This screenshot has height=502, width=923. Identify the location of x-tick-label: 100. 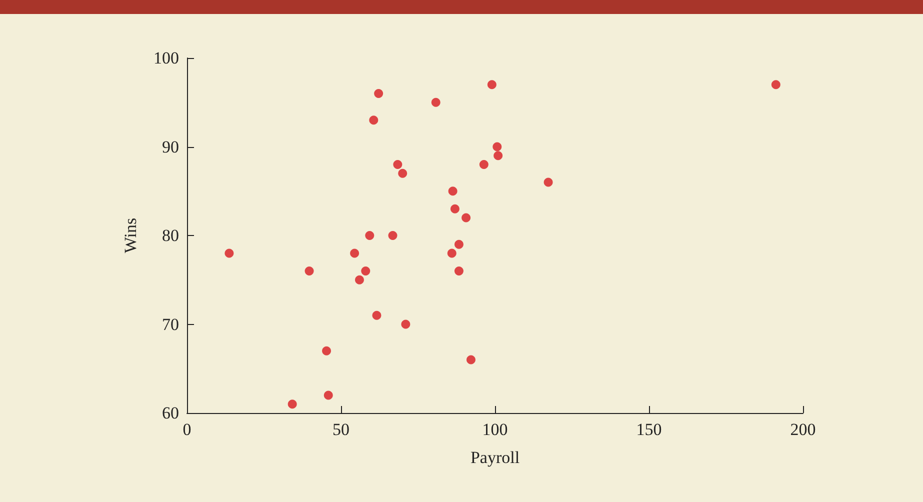
(495, 429).